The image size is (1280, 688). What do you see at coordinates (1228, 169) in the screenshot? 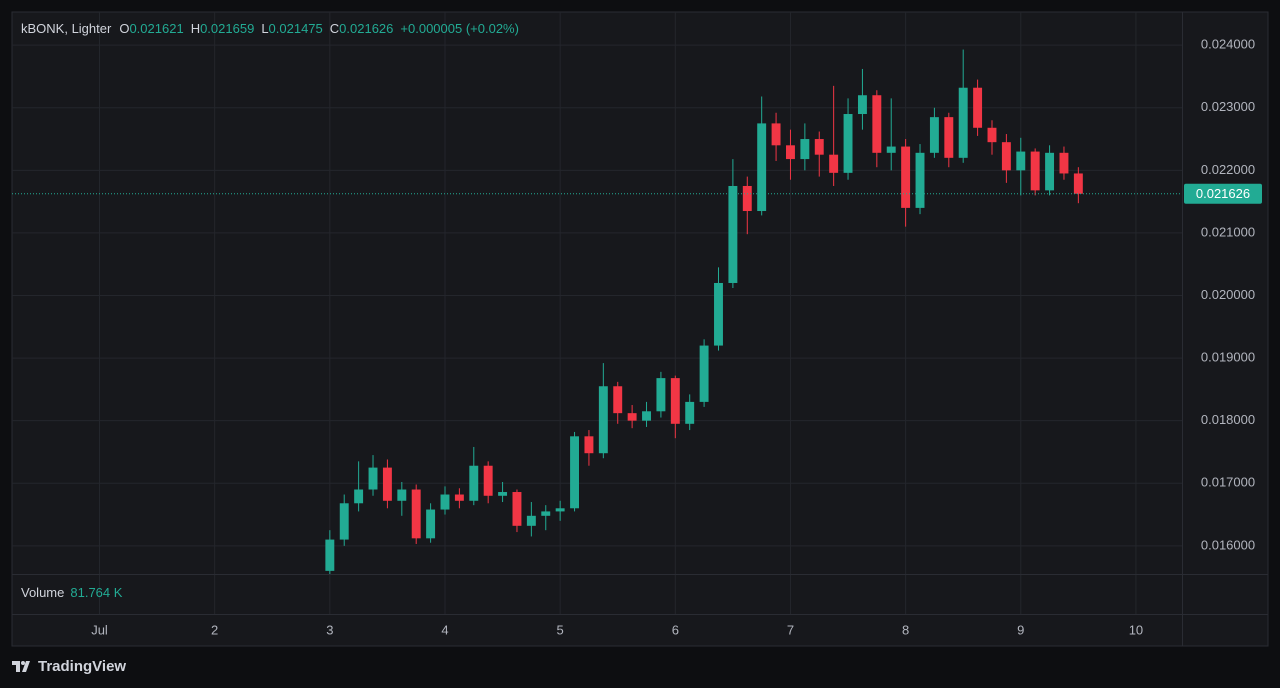
I see `y-tick-label: 0.022000` at bounding box center [1228, 169].